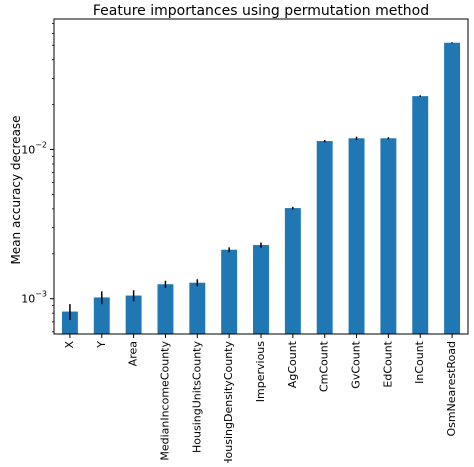 Image resolution: width=474 pixels, height=467 pixels. What do you see at coordinates (356, 364) in the screenshot?
I see `x-tick-label: GvCount` at bounding box center [356, 364].